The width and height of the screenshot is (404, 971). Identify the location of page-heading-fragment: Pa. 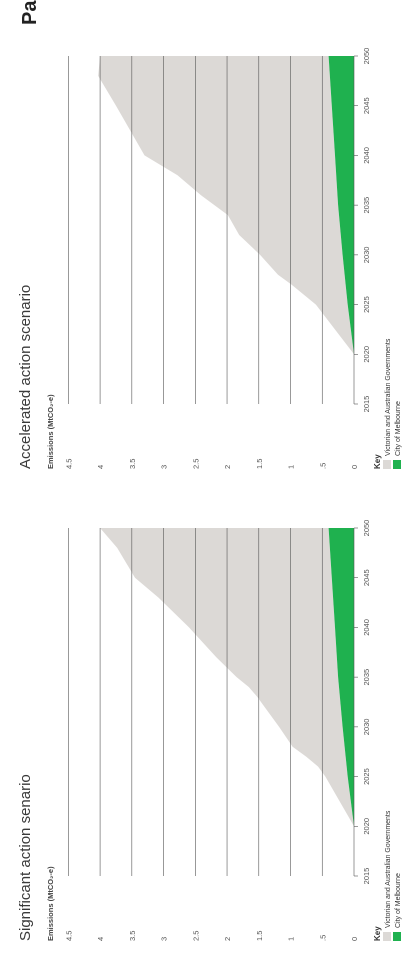
(30, 12).